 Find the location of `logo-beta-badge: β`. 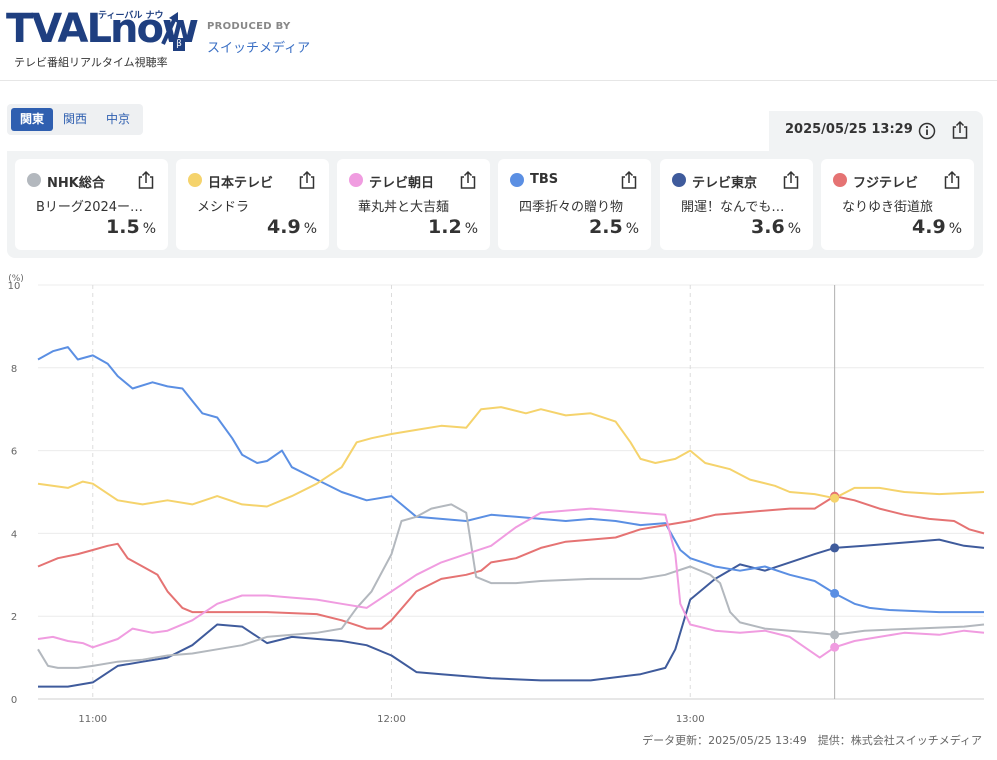

logo-beta-badge: β is located at coordinates (179, 44).